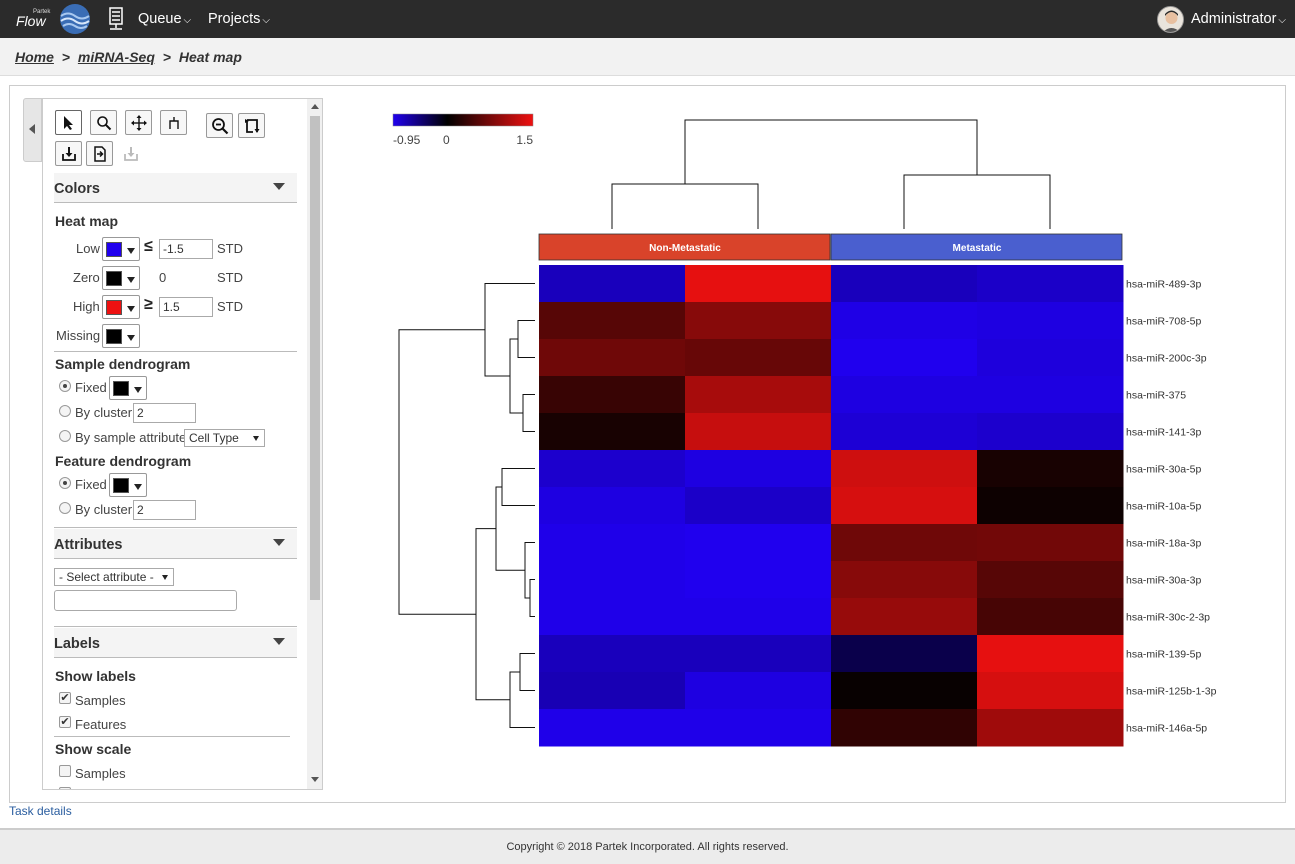 This screenshot has height=864, width=1295. Describe the element at coordinates (65, 722) in the screenshot. I see `show-feature-labels-checkbox: ✔` at that location.